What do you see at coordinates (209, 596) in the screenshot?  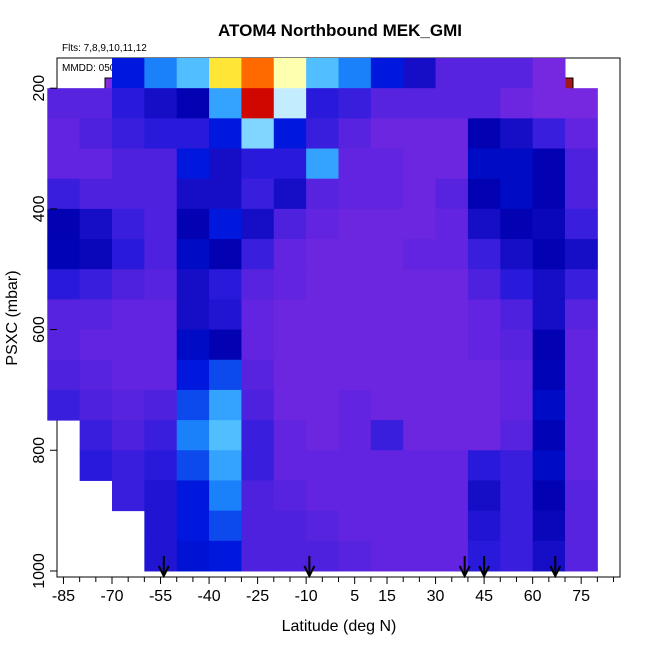 I see `x-tick-label: -40` at bounding box center [209, 596].